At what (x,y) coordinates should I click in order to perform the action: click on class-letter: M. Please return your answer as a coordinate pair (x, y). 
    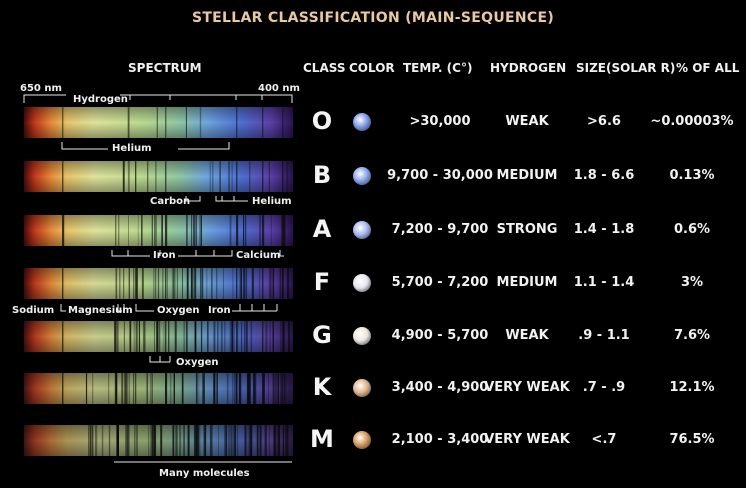
    Looking at the image, I should click on (322, 439).